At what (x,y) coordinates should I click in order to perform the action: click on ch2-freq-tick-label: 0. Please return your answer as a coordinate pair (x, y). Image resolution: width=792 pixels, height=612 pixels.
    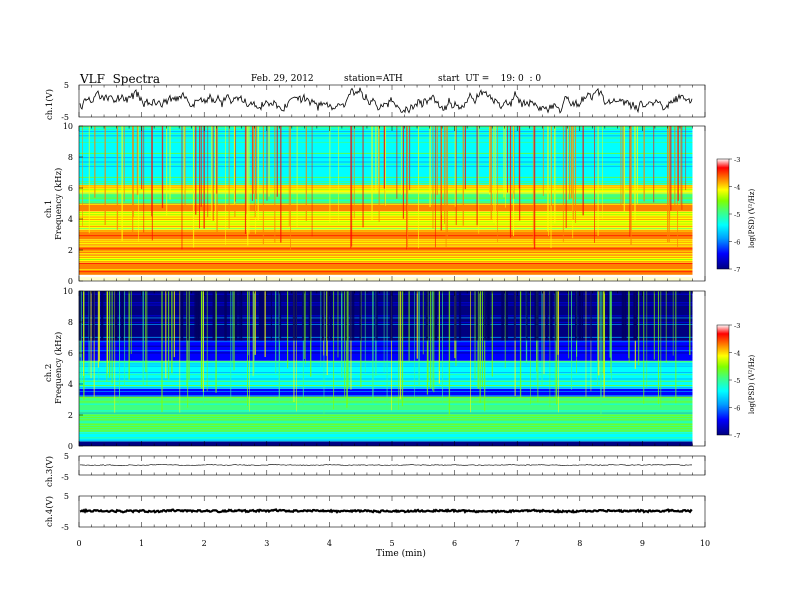
    Looking at the image, I should click on (70, 446).